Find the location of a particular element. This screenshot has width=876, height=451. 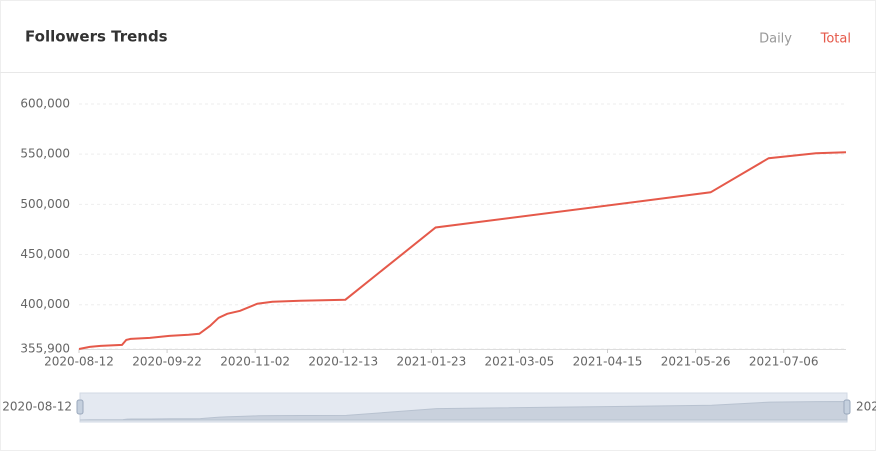

x-tick-label: 2021-05-26 is located at coordinates (696, 362).